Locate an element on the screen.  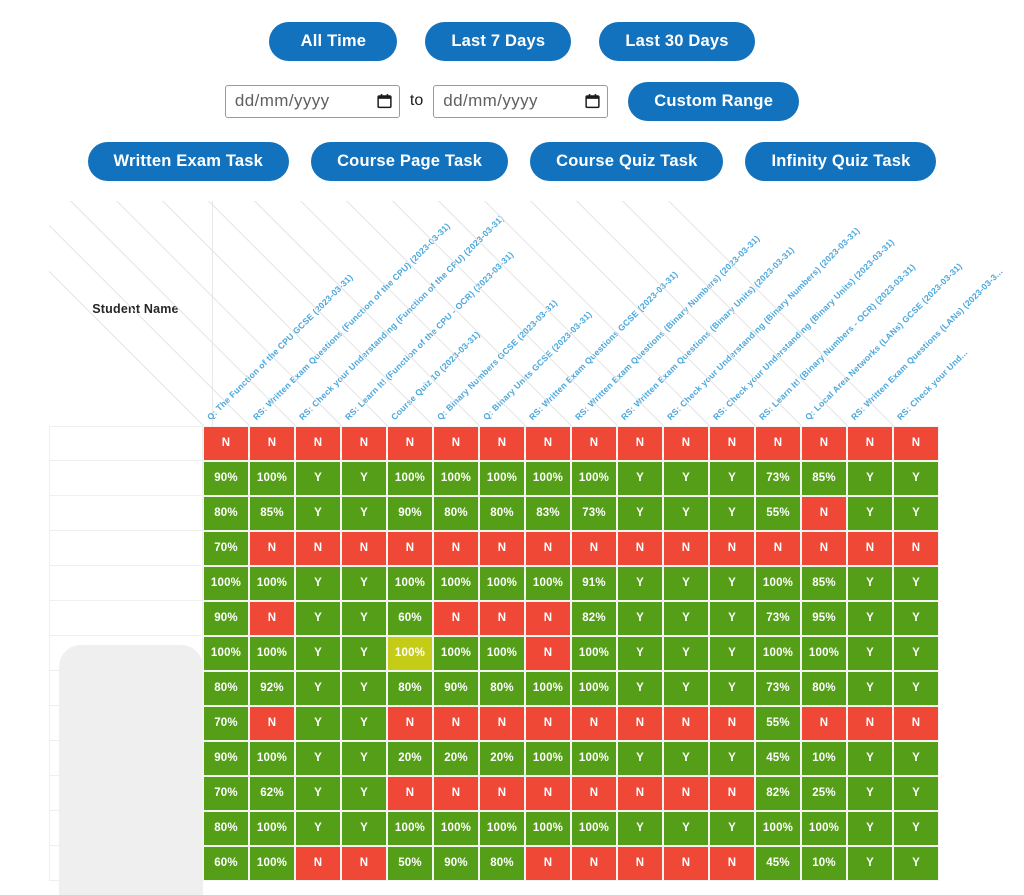
status-cell: 91% is located at coordinates (594, 583).